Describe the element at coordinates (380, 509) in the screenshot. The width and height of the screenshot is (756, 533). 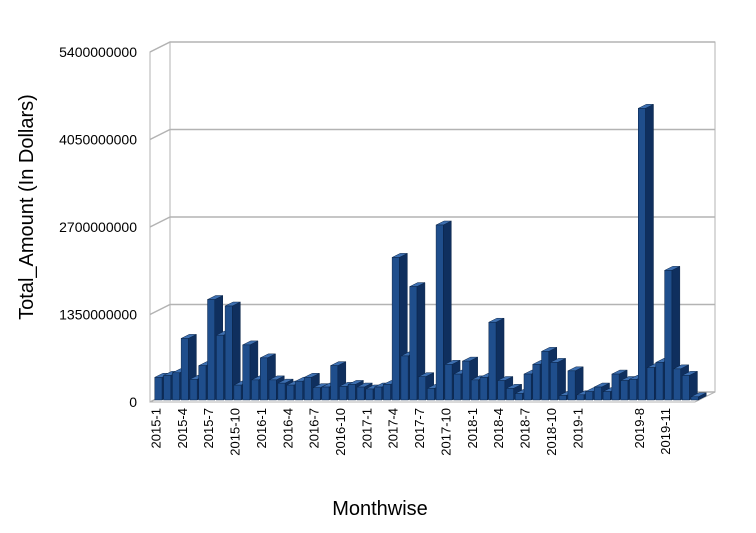
I see `x-axis-title: Monthwise` at that location.